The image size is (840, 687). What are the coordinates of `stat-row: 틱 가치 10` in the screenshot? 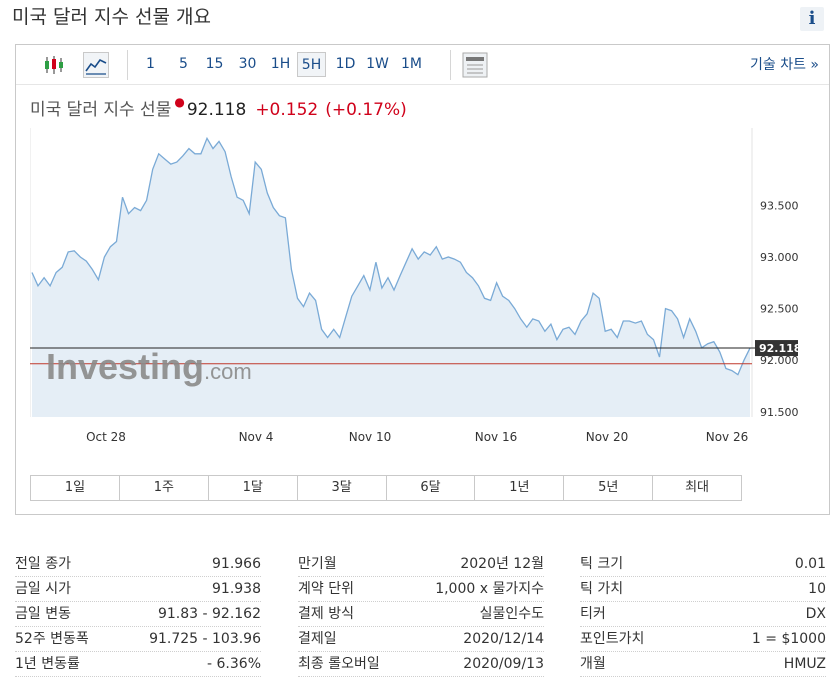 It's located at (703, 589).